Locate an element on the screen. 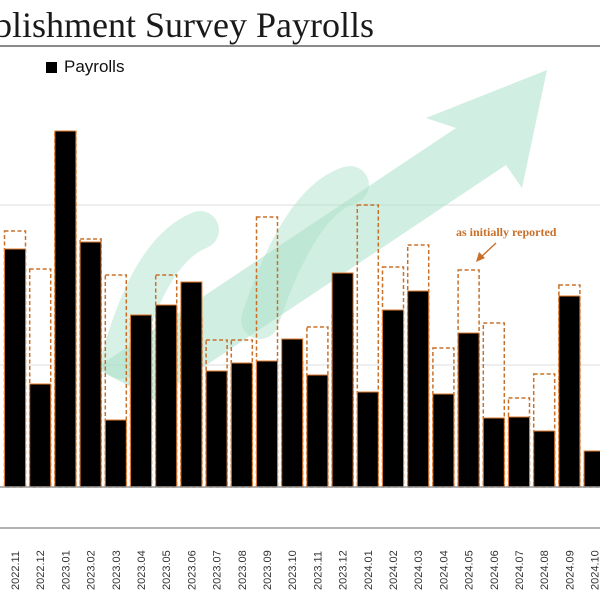 The width and height of the screenshot is (600, 600). payroll-bar-2024.06 is located at coordinates (493, 452).